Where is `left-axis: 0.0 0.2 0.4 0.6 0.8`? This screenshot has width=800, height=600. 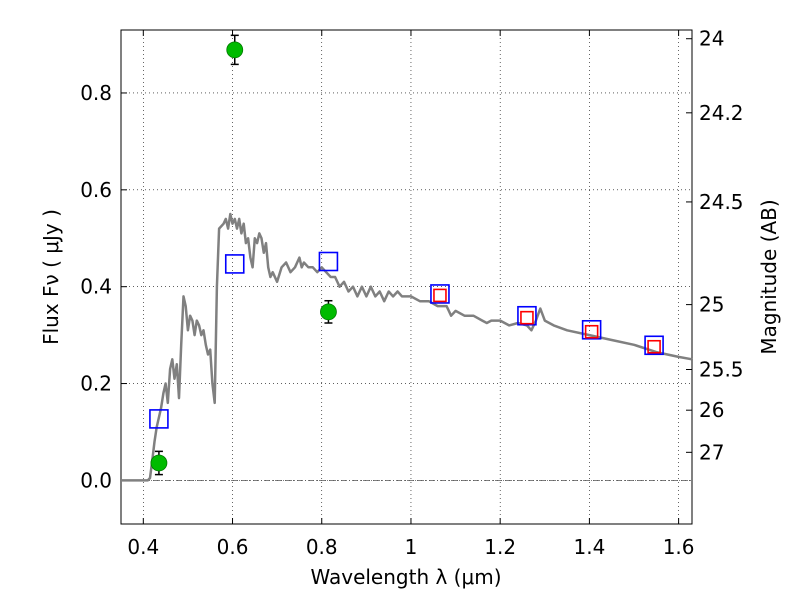
left-axis: 0.0 0.2 0.4 0.6 0.8 is located at coordinates (103, 286).